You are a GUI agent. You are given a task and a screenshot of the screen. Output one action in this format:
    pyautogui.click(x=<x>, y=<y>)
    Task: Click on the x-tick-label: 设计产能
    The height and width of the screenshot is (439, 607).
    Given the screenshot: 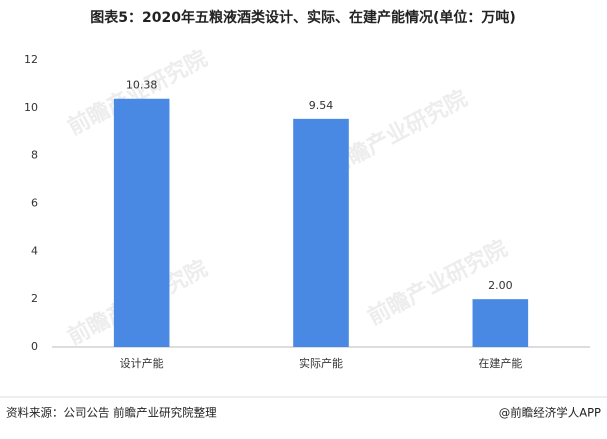 What is the action you would take?
    pyautogui.click(x=142, y=363)
    